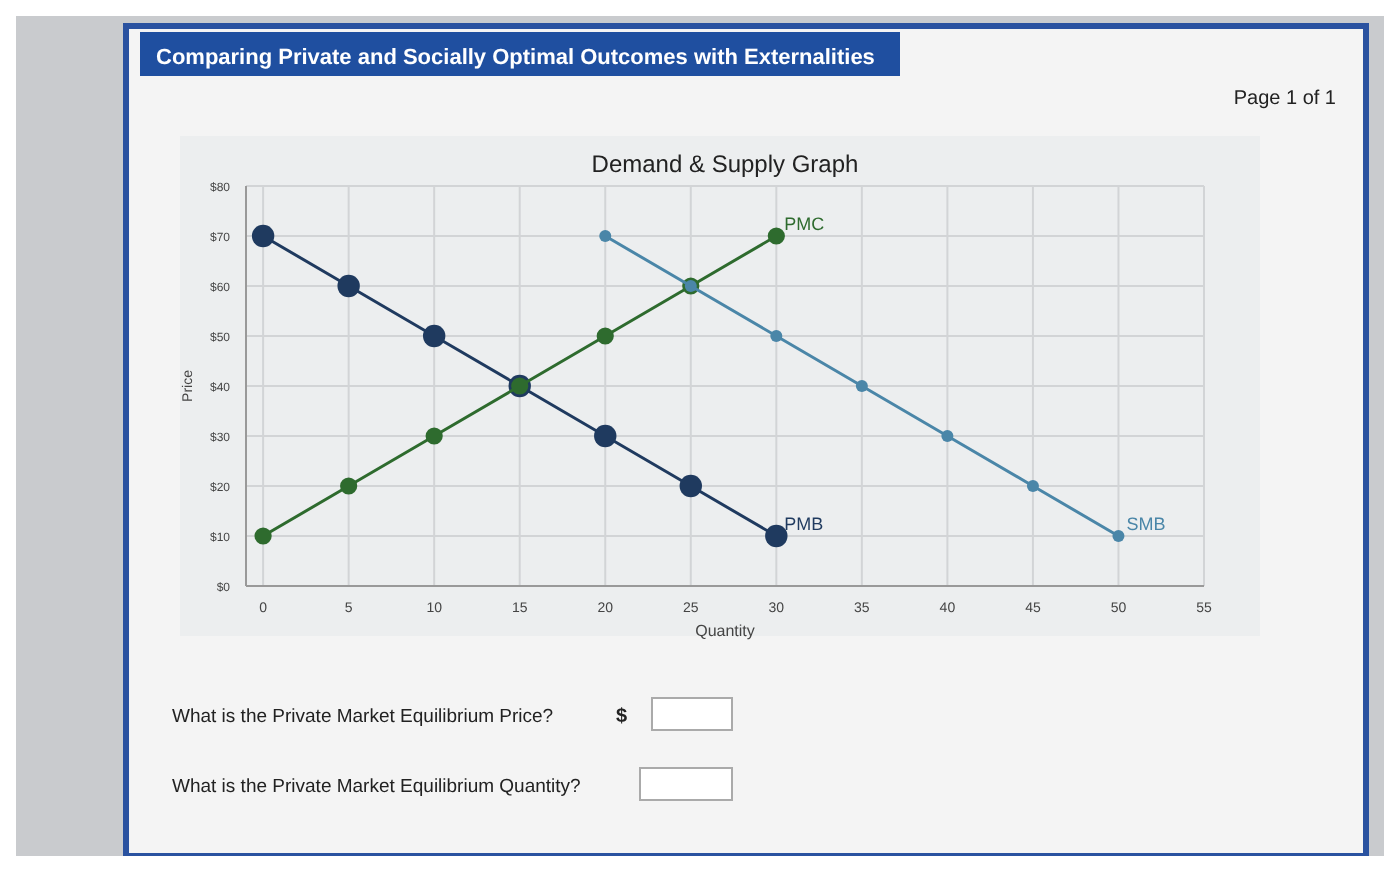 The height and width of the screenshot is (872, 1400). Describe the element at coordinates (725, 631) in the screenshot. I see `x-axis-title: Quantity` at that location.